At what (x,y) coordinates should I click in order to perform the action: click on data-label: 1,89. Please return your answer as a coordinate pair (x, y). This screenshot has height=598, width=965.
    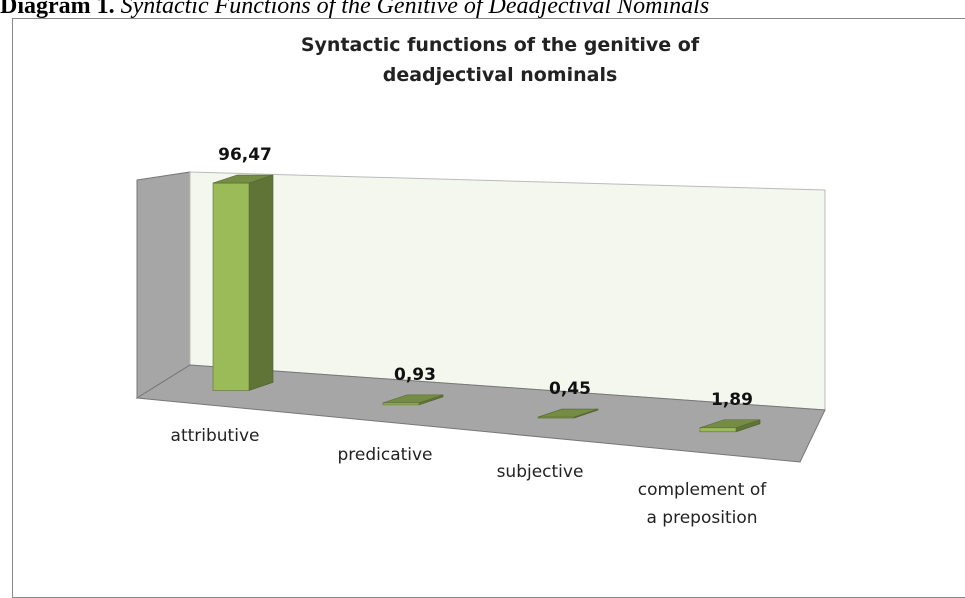
    Looking at the image, I should click on (732, 399).